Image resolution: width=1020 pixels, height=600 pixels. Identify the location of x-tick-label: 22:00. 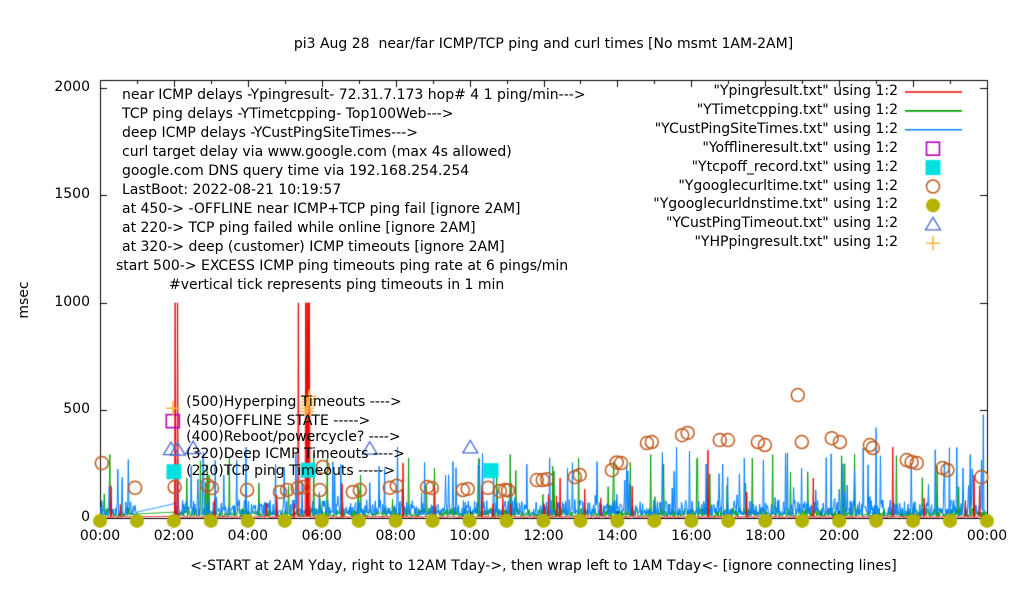
(913, 536).